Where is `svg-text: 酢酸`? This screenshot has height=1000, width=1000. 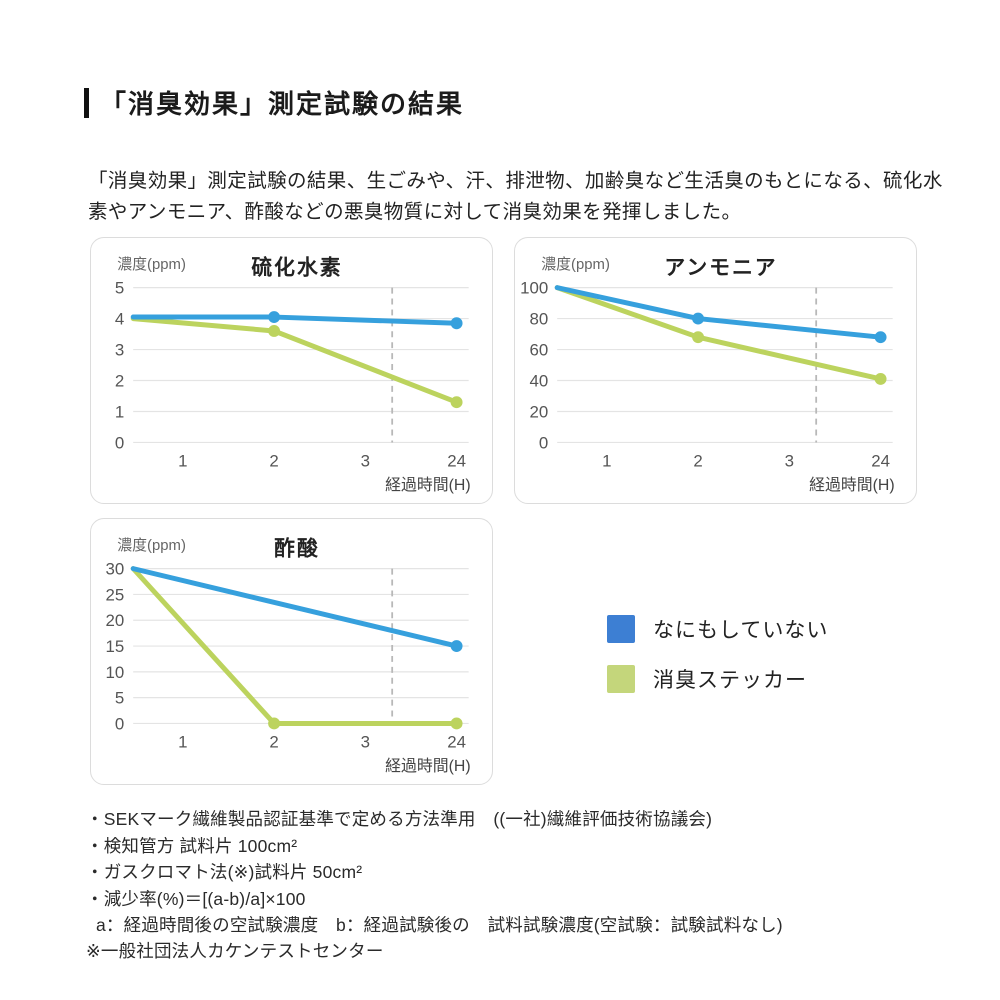 svg-text: 酢酸 is located at coordinates (297, 549).